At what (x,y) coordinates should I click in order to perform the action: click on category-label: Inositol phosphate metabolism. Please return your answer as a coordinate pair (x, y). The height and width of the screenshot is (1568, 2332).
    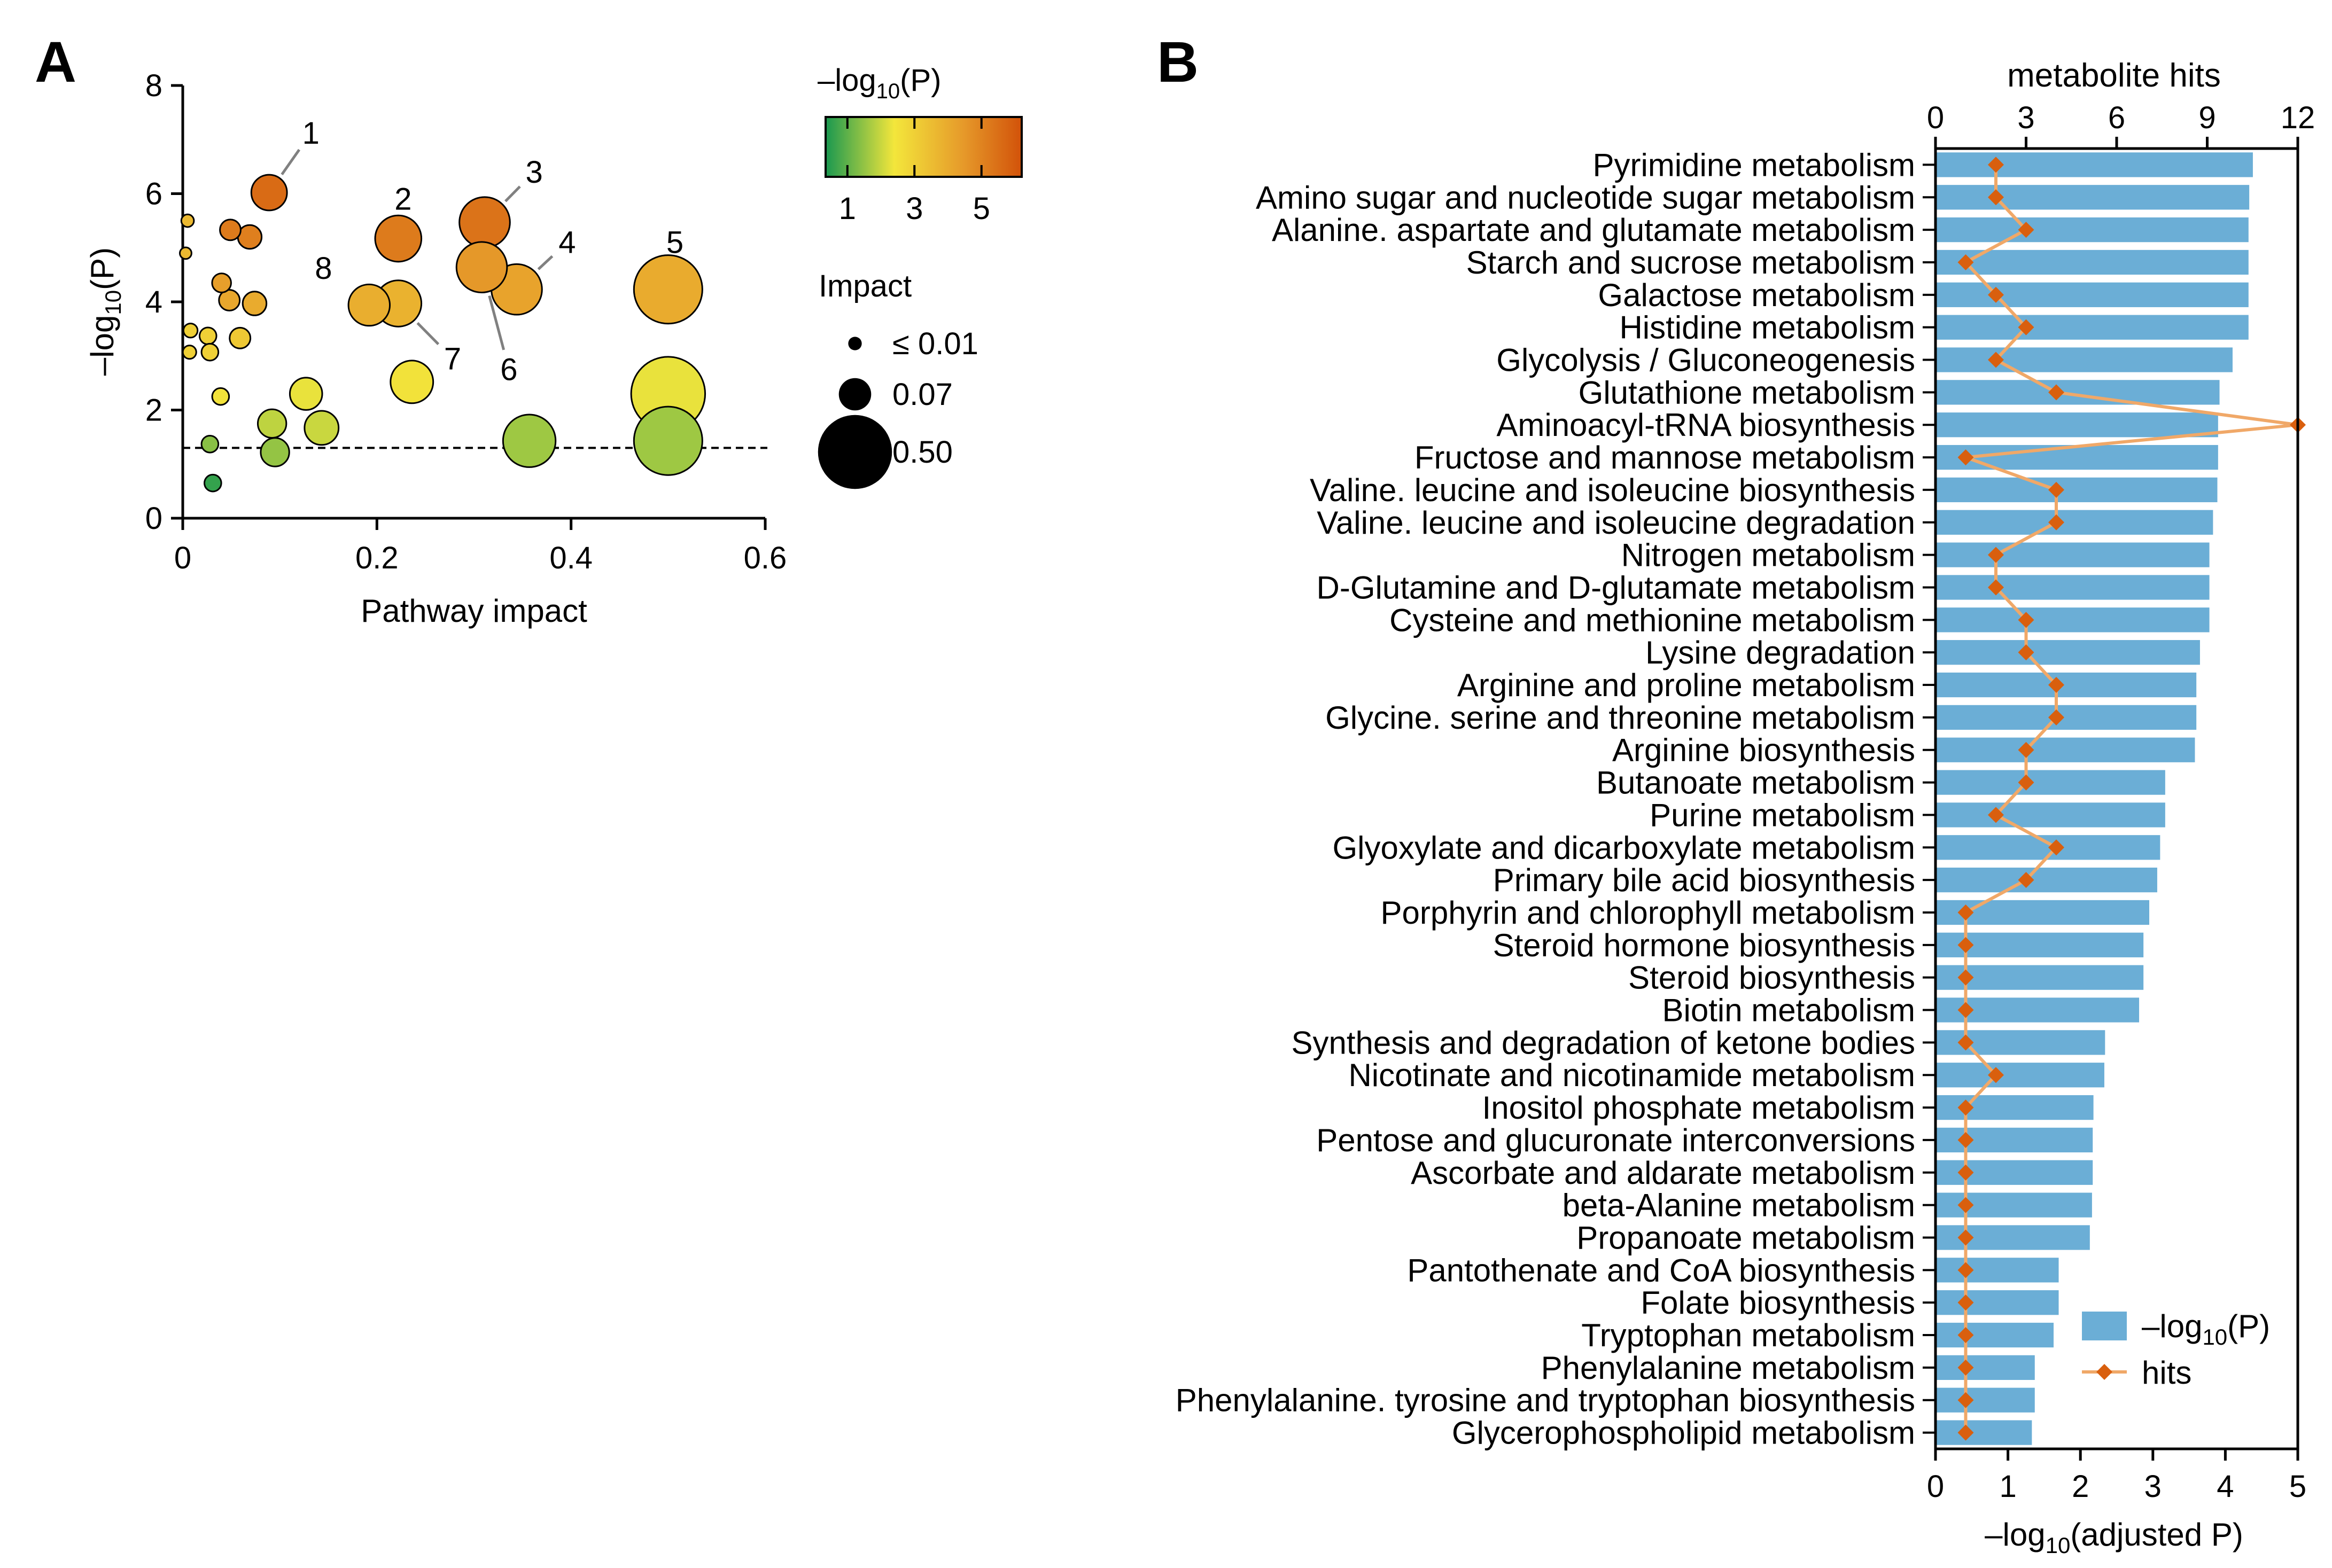
    Looking at the image, I should click on (1698, 1108).